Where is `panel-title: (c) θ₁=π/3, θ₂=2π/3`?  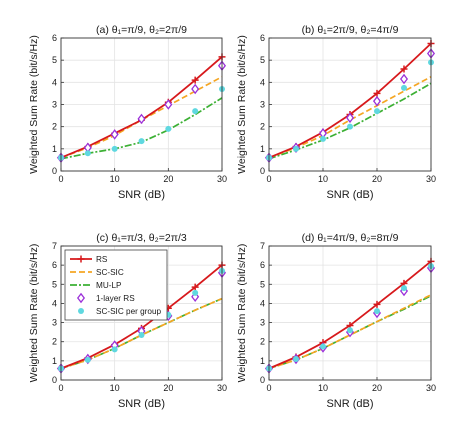 panel-title: (c) θ₁=π/3, θ₂=2π/3 is located at coordinates (141, 238).